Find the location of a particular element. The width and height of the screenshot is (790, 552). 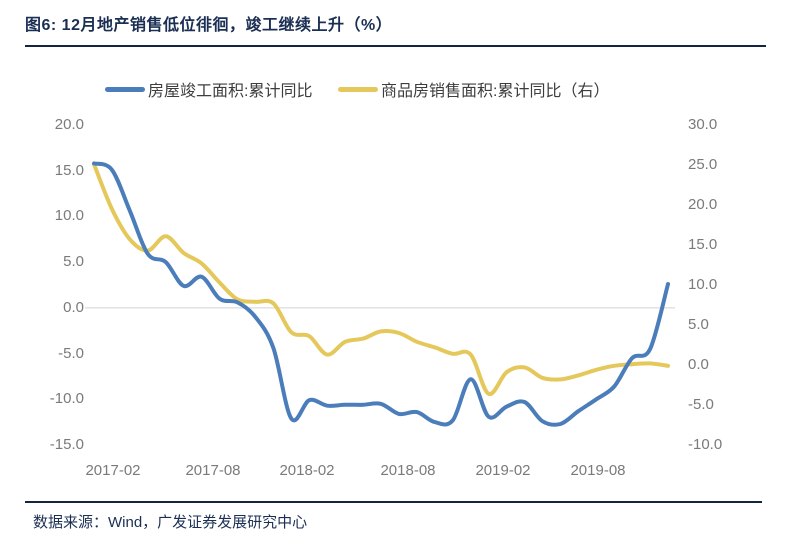

left-axis-tick: 10.0 is located at coordinates (69, 215).